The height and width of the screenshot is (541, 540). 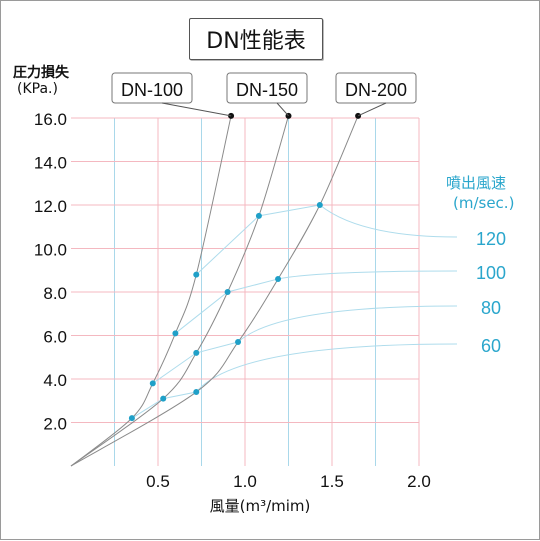 I want to click on y-tick-label: 2.0, so click(x=55, y=424).